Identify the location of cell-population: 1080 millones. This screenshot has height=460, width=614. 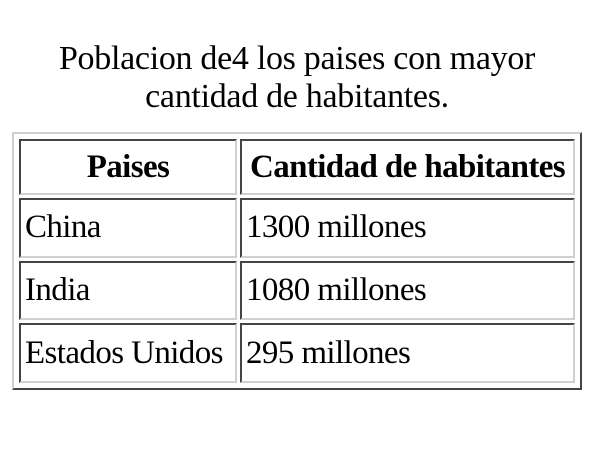
(407, 290).